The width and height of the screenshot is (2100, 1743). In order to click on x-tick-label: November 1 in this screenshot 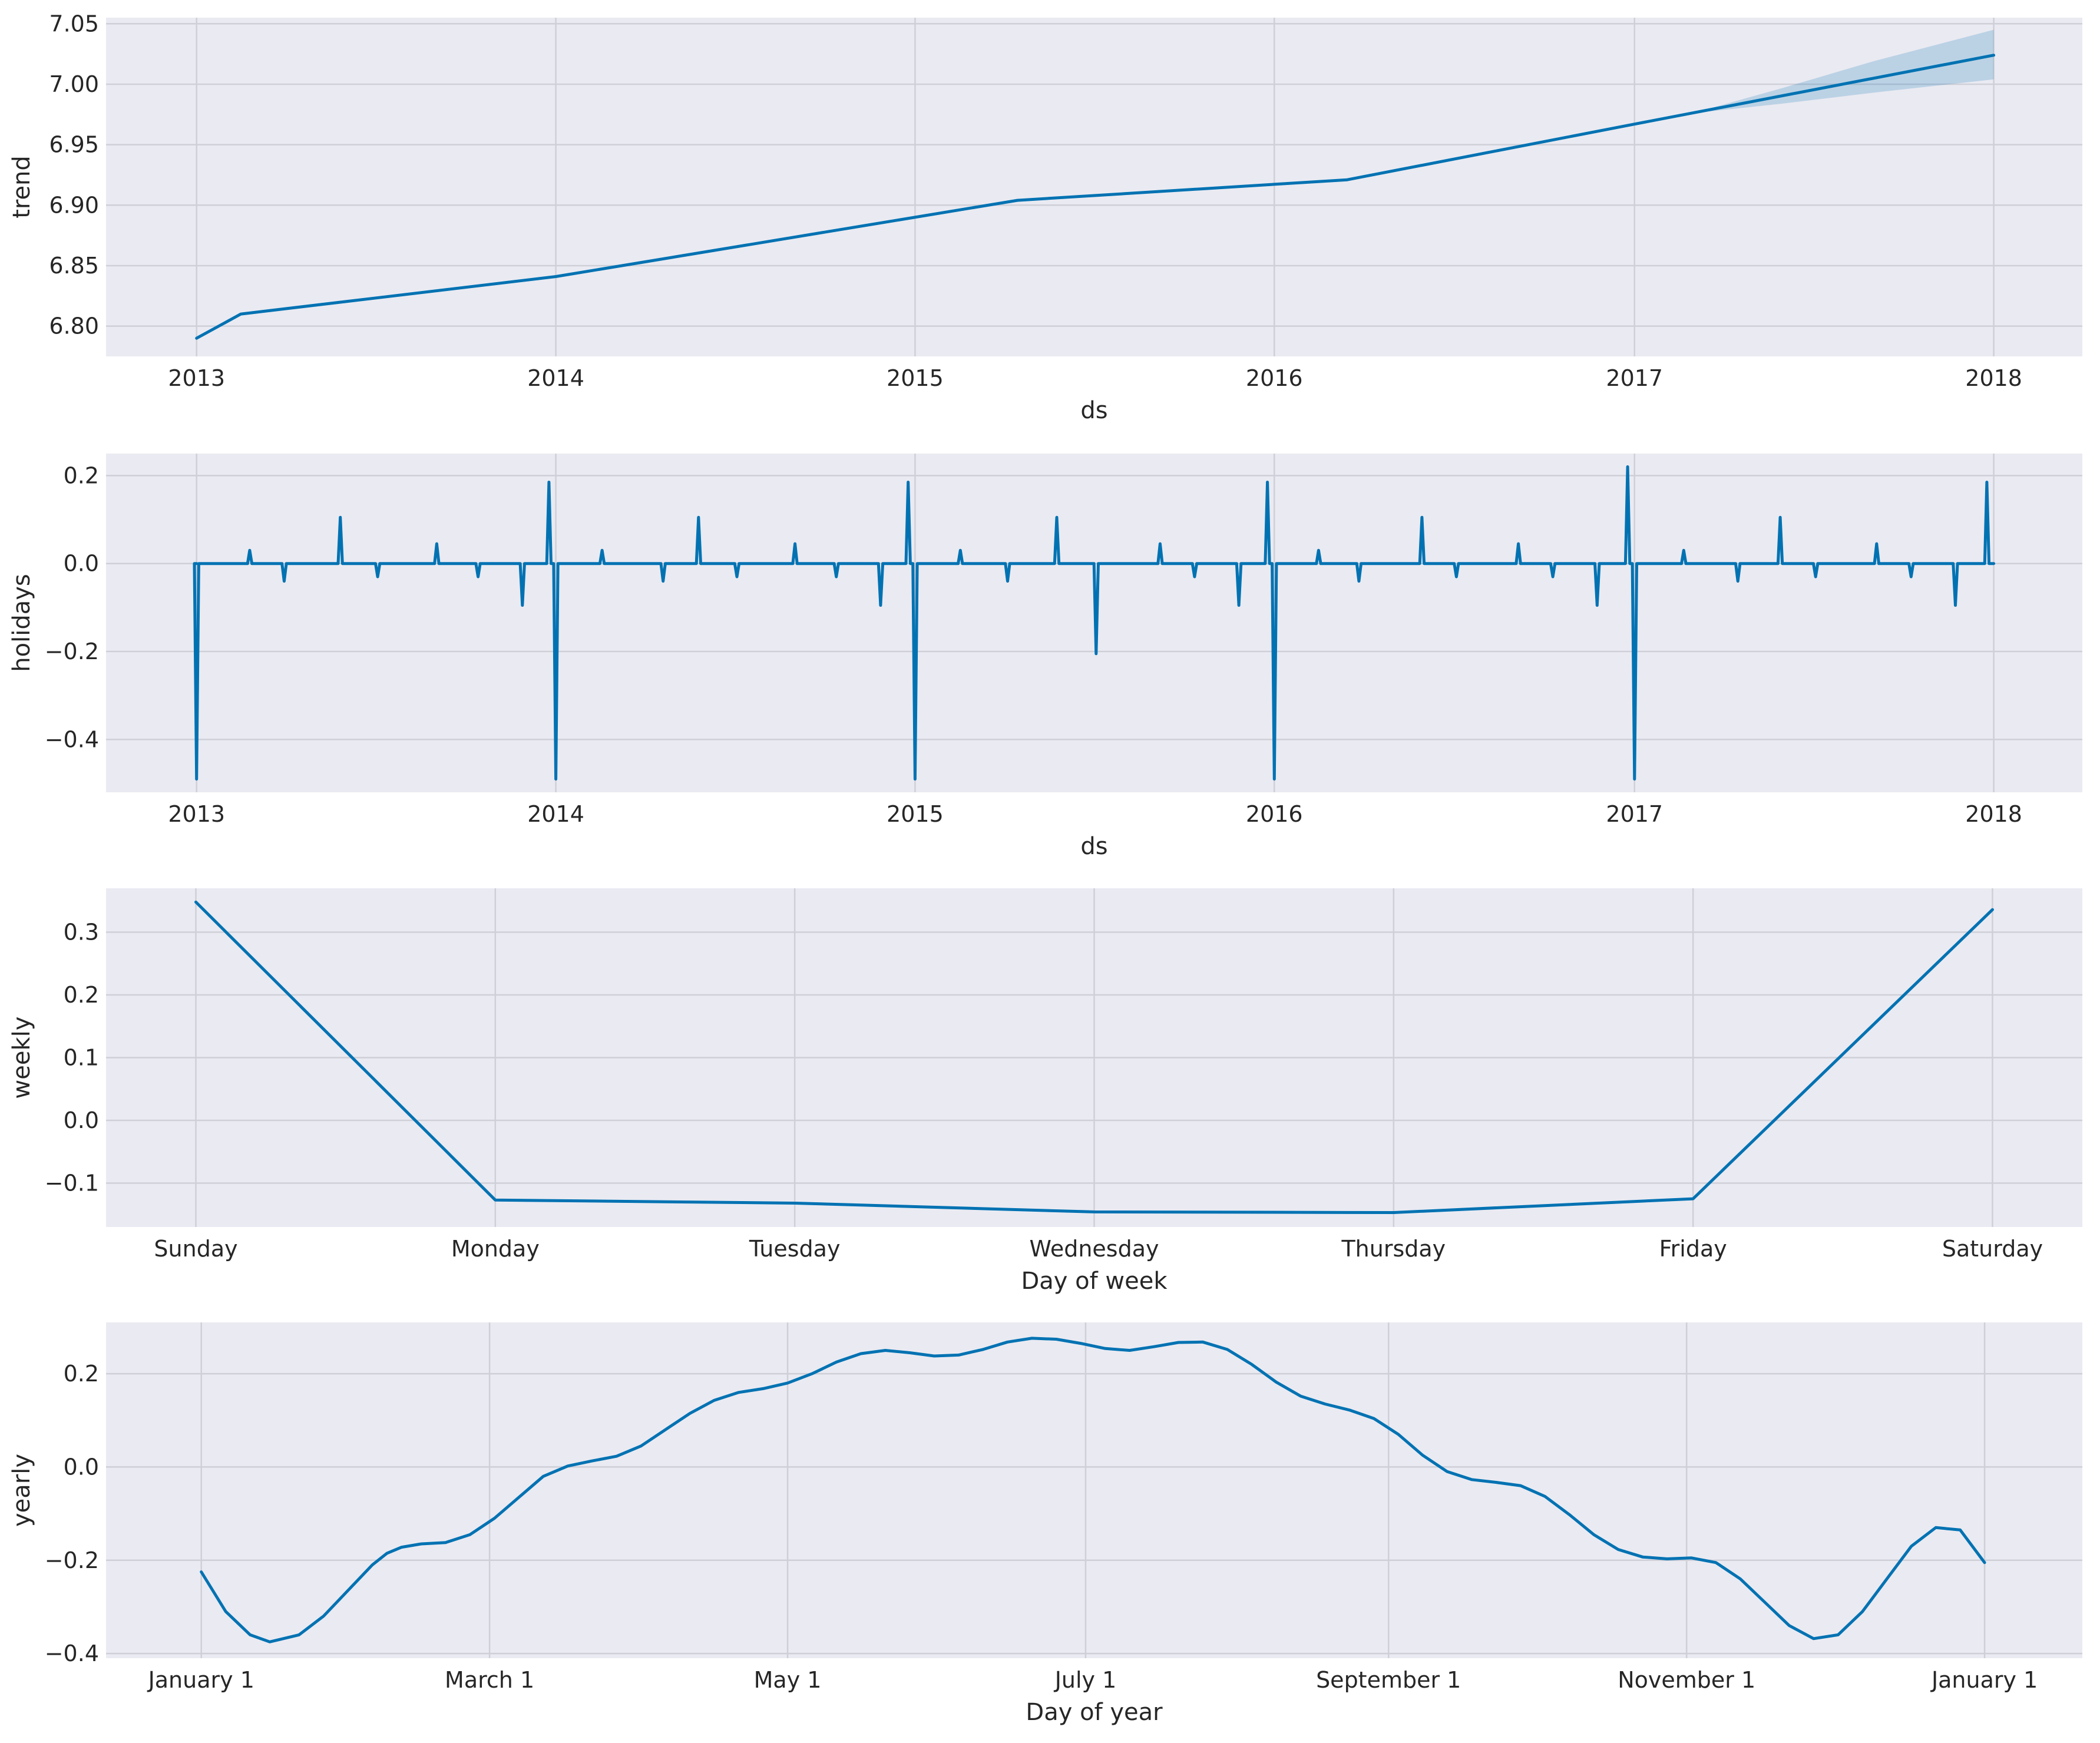, I will do `click(1686, 1680)`.